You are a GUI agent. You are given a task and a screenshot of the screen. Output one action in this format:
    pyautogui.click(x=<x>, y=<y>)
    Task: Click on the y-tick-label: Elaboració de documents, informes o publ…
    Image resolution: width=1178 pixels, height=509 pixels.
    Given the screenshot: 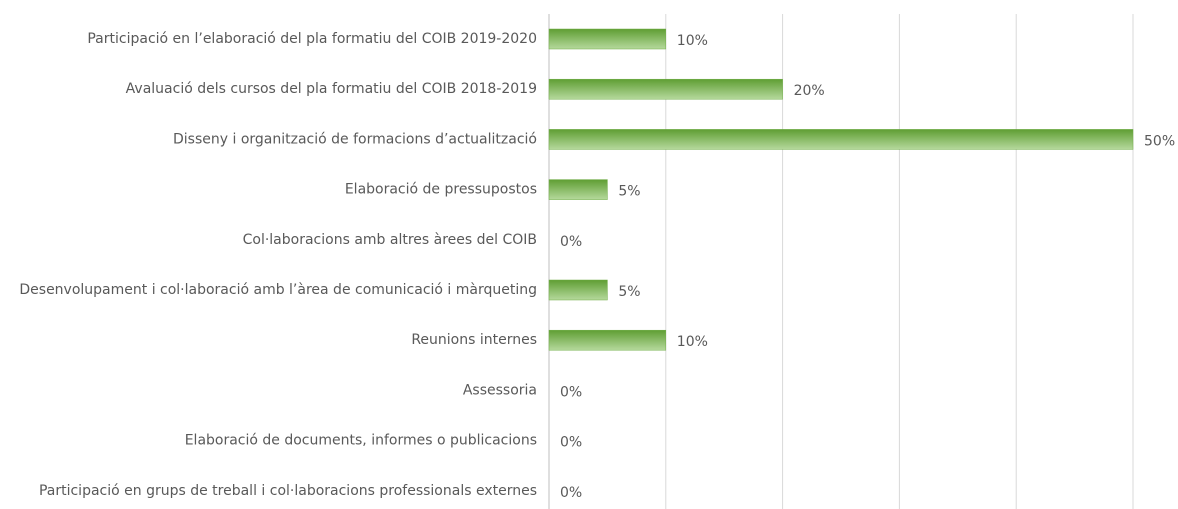 What is the action you would take?
    pyautogui.click(x=361, y=441)
    